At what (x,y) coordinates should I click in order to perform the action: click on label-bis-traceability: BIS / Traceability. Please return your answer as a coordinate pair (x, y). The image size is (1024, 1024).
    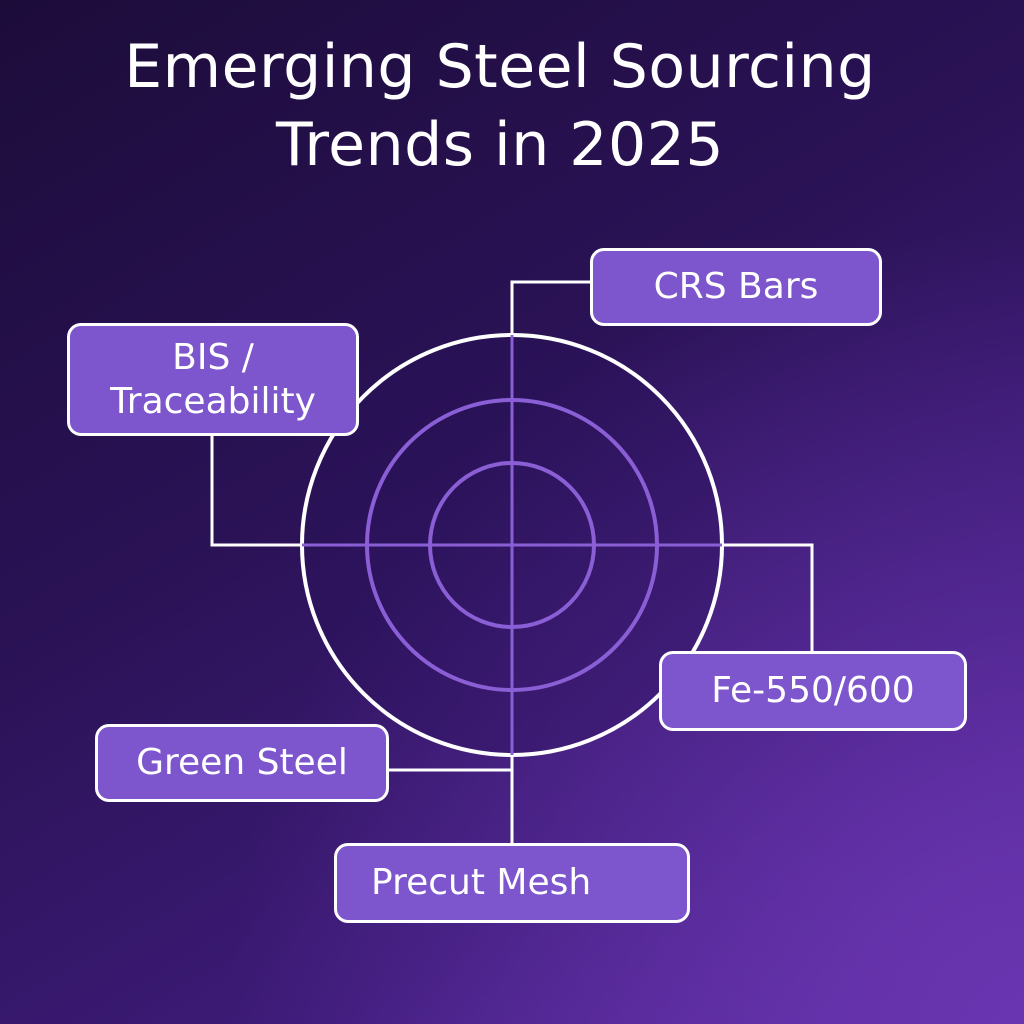
    Looking at the image, I should click on (213, 379).